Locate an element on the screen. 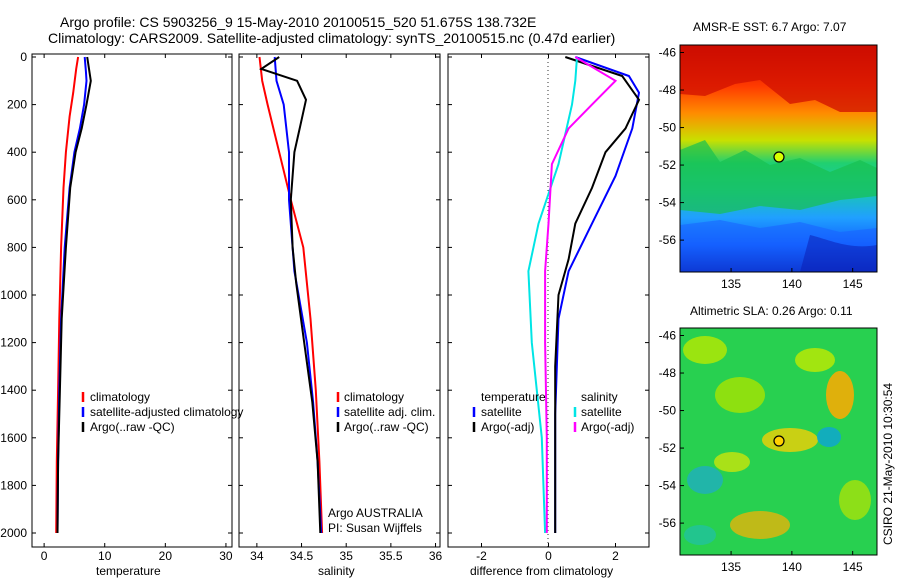 This screenshot has width=900, height=580. legend-label-sal-satellite: satellite is located at coordinates (601, 412).